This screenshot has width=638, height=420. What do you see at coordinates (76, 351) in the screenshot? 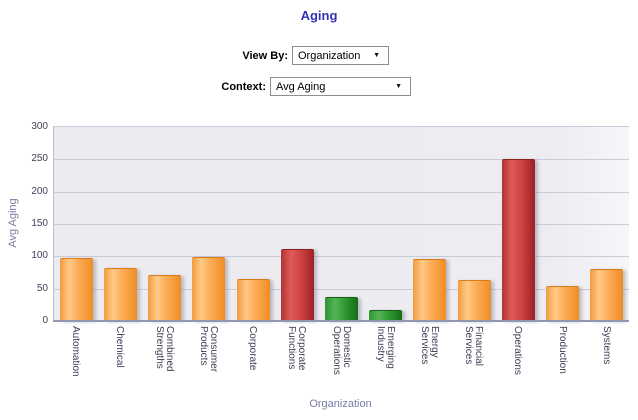
I see `x-tick-label: Automation` at bounding box center [76, 351].